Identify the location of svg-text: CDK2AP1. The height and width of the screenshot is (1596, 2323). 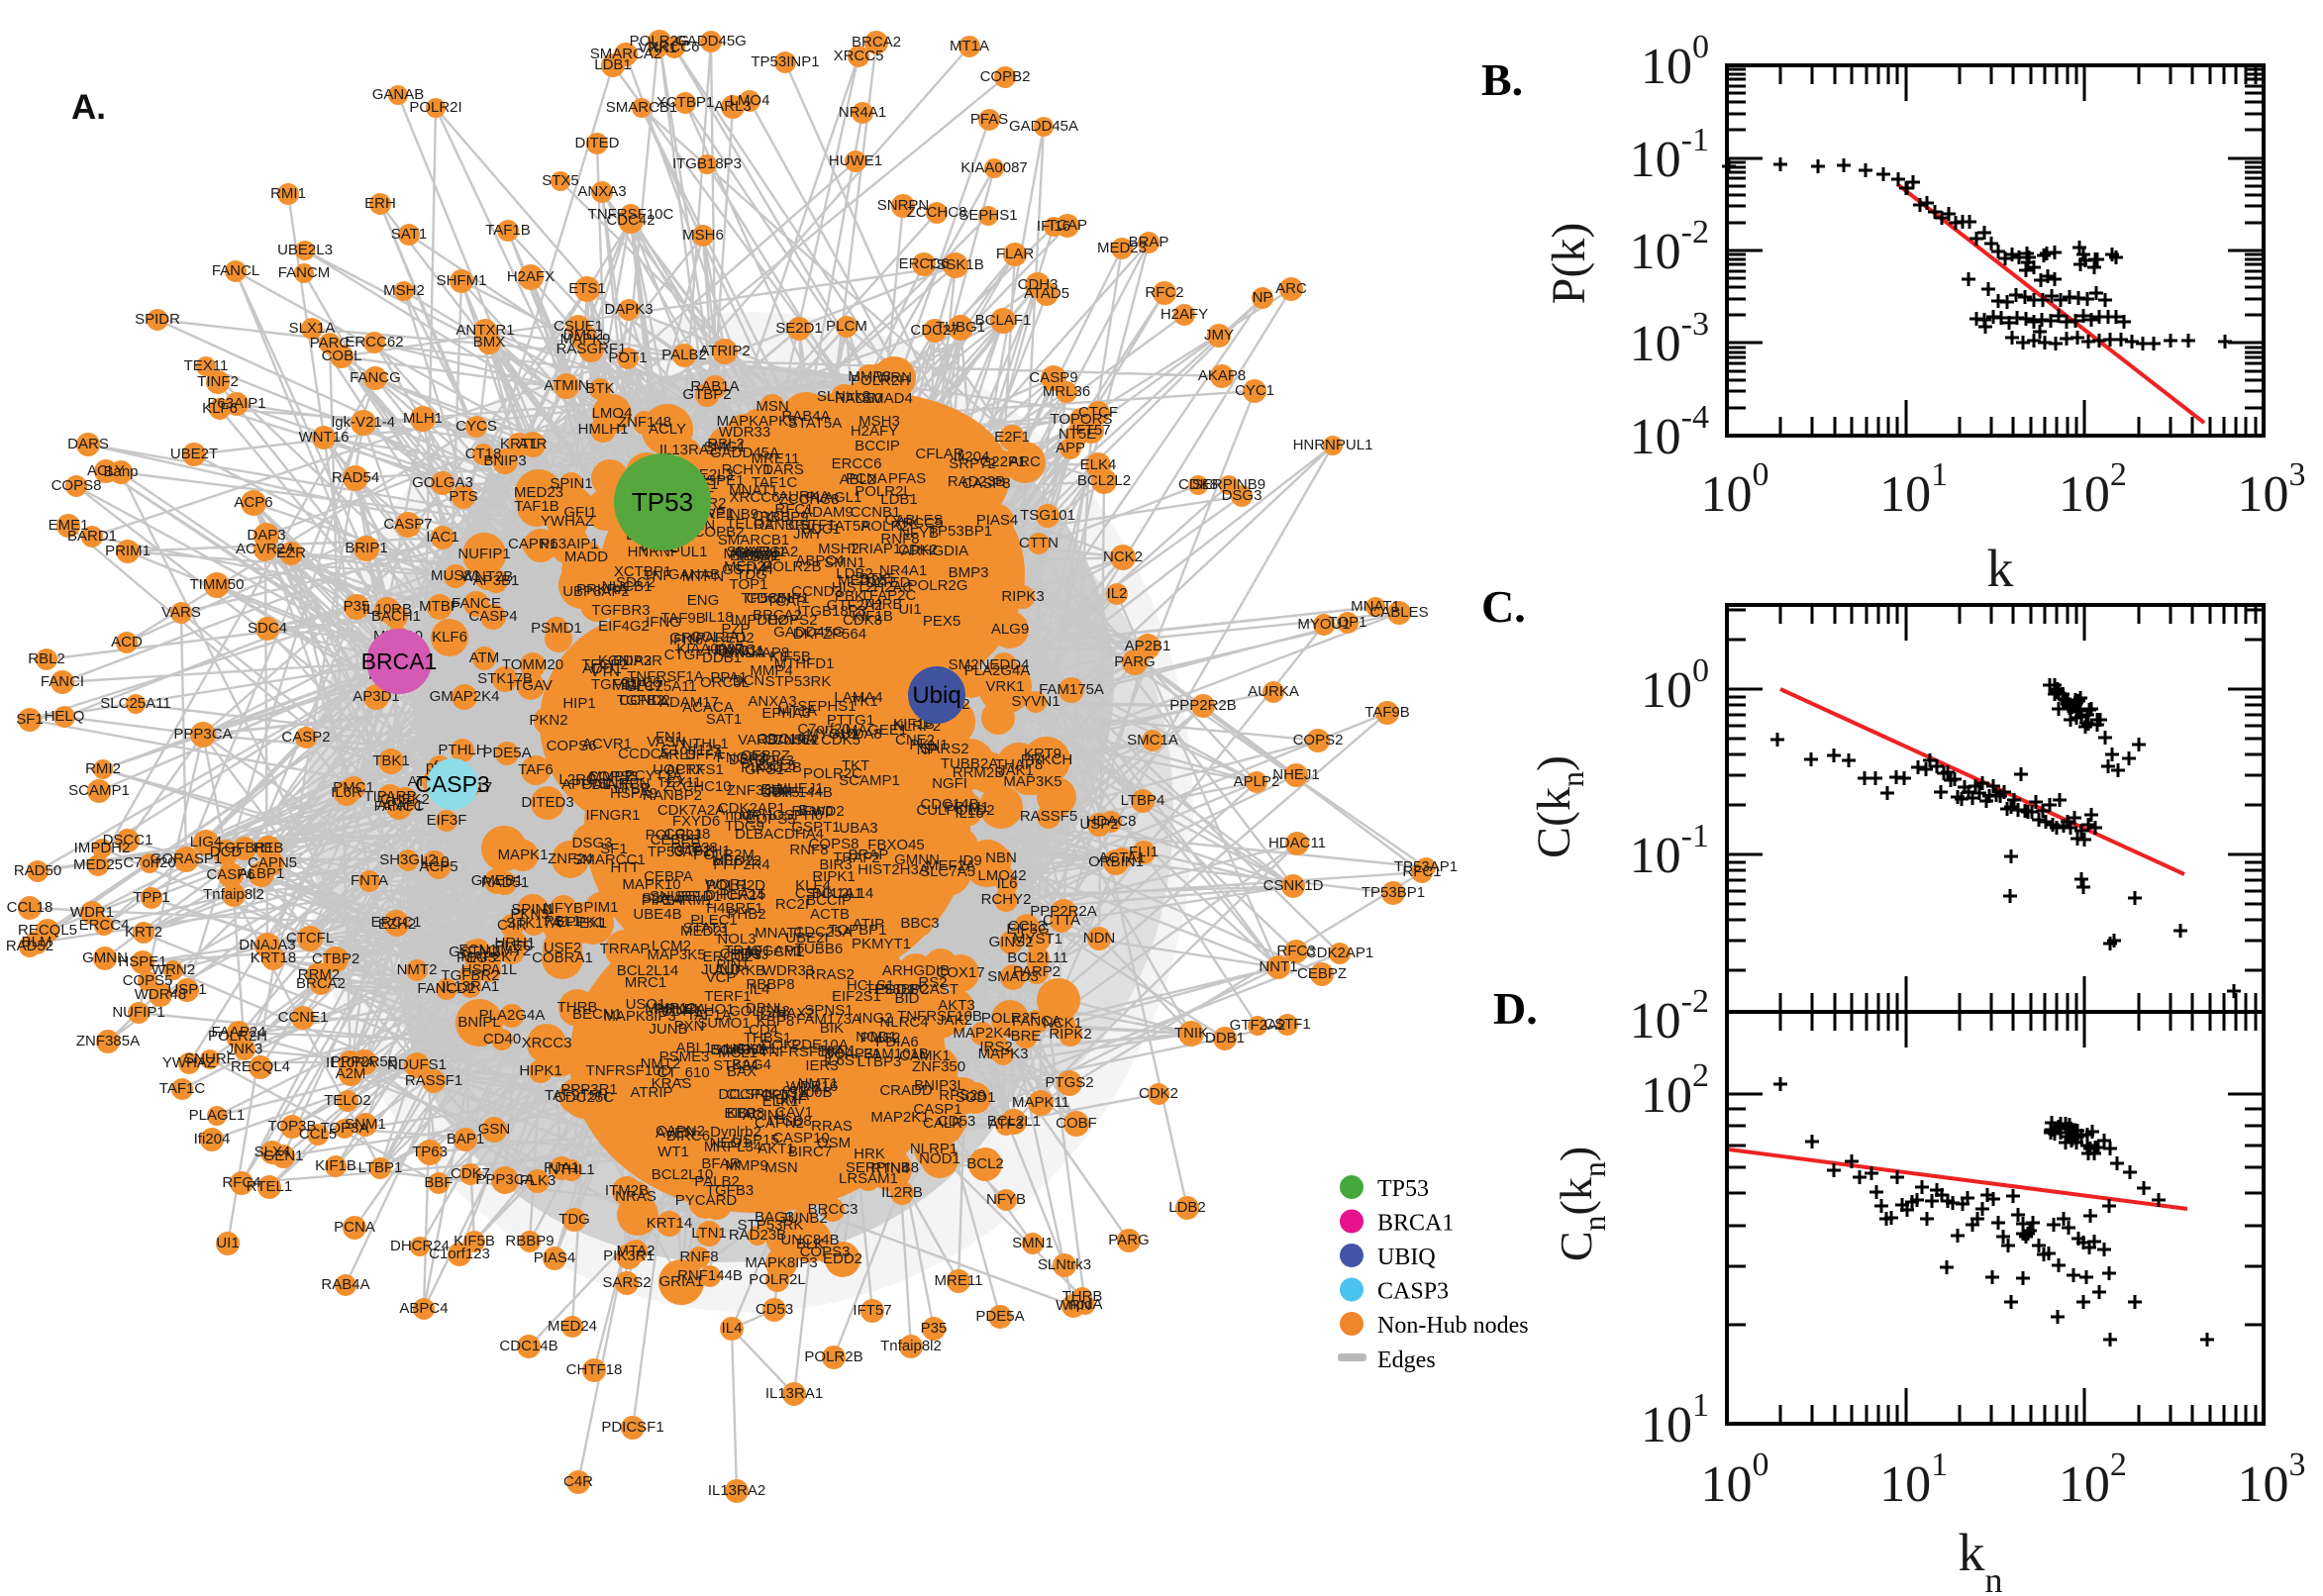
(751, 808).